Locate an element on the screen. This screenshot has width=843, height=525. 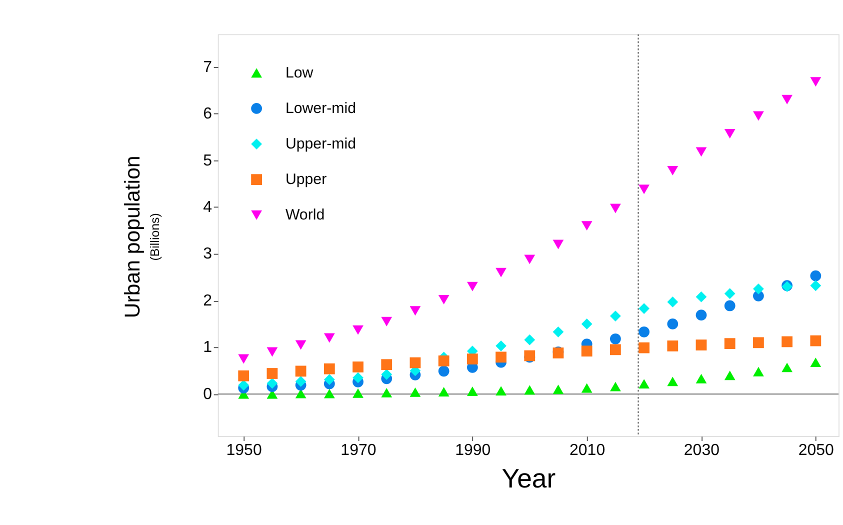
y-tick-label: 3 is located at coordinates (207, 254).